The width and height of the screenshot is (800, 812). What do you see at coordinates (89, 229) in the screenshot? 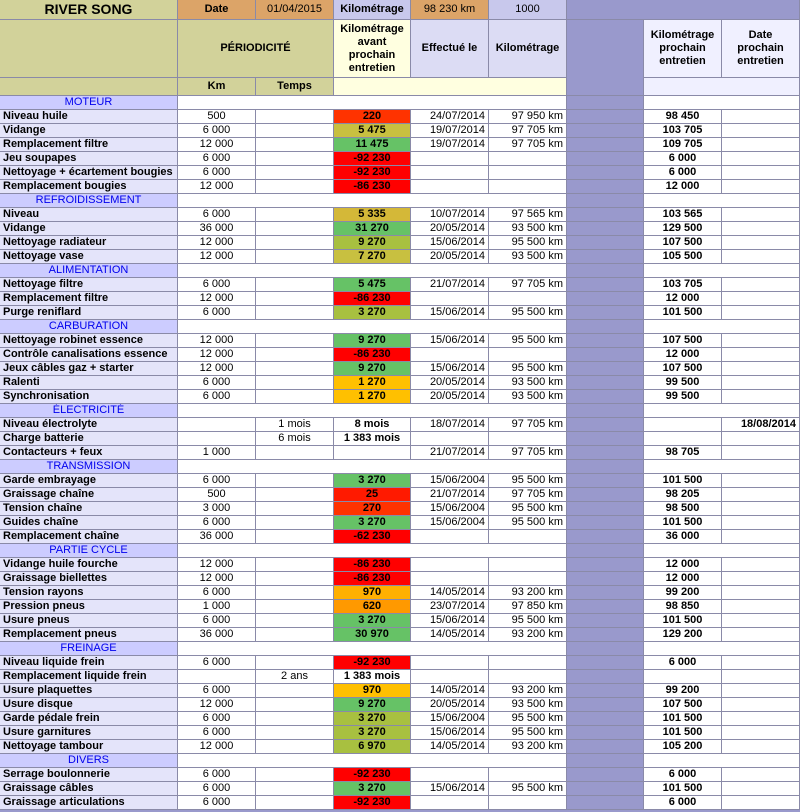
I see `item-name: Vidange` at bounding box center [89, 229].